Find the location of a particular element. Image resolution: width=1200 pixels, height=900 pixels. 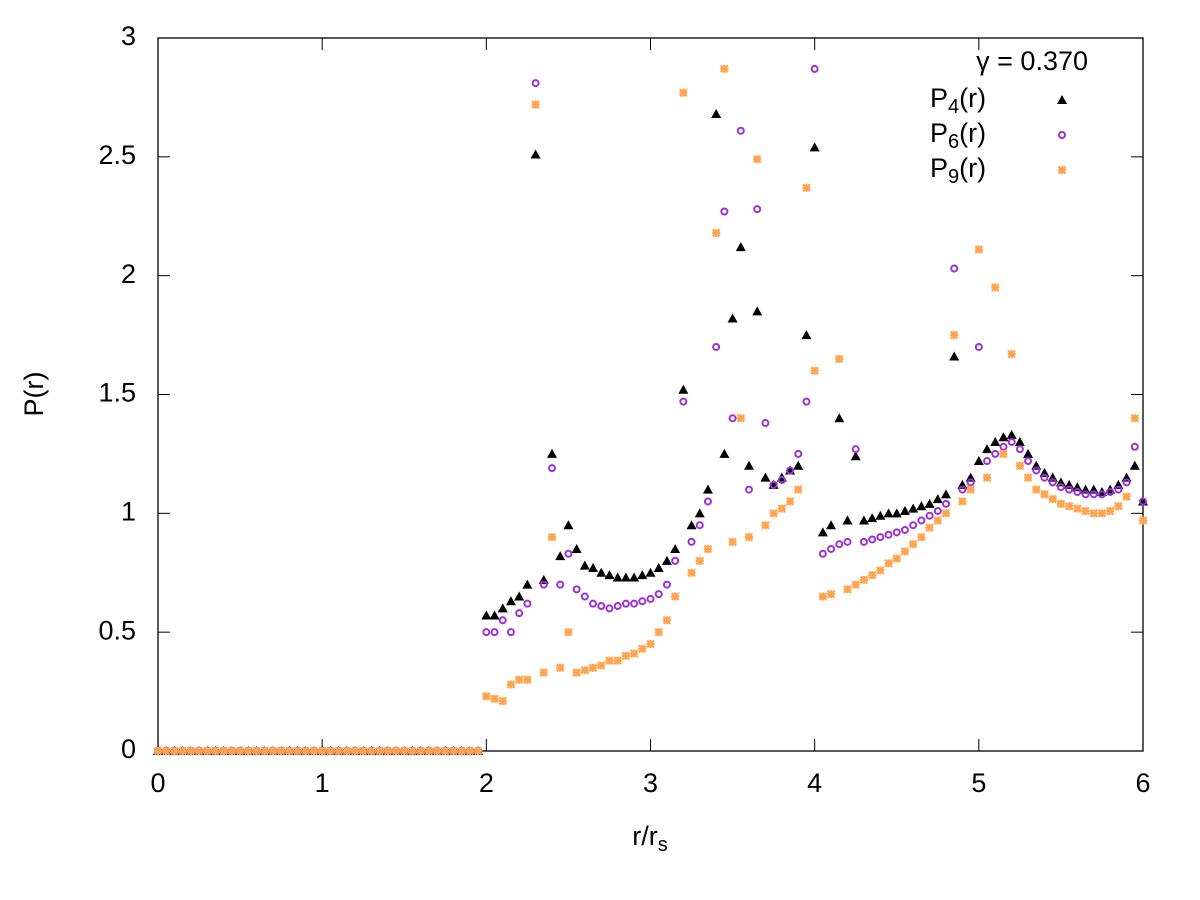

y-tick-label: 2.5 is located at coordinates (117, 155).